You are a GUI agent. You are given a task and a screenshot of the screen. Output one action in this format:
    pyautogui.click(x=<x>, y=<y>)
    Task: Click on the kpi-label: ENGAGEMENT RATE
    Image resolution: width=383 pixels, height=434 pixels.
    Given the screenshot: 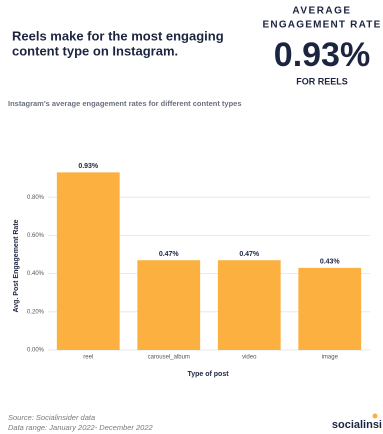 What is the action you would take?
    pyautogui.click(x=322, y=25)
    